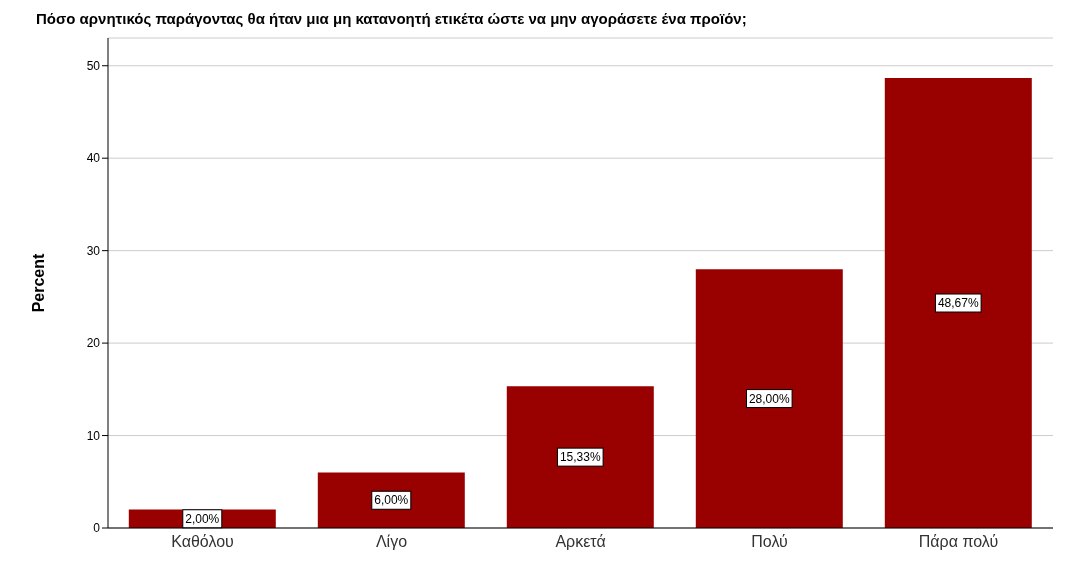 The image size is (1073, 586). What do you see at coordinates (93, 435) in the screenshot?
I see `y-tick-label: 10` at bounding box center [93, 435].